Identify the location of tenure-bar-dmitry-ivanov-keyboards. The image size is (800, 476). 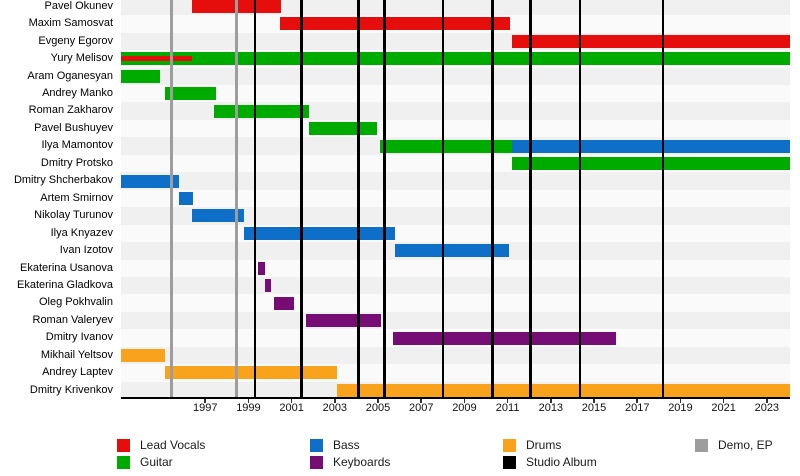
(504, 338).